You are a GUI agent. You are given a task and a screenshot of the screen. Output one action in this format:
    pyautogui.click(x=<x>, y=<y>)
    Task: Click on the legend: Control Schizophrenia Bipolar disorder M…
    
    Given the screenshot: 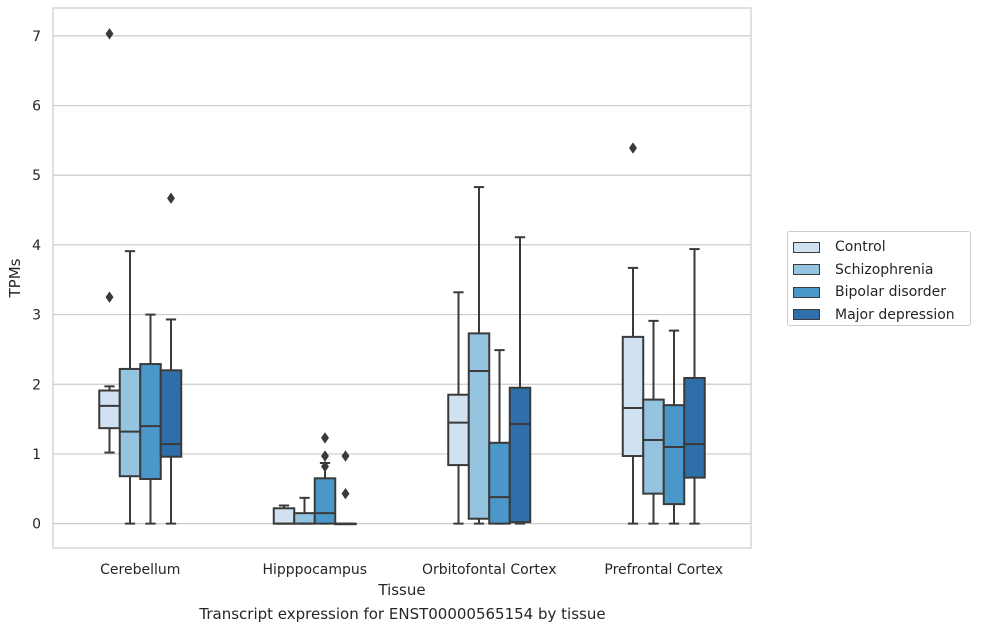 What is the action you would take?
    pyautogui.click(x=879, y=278)
    